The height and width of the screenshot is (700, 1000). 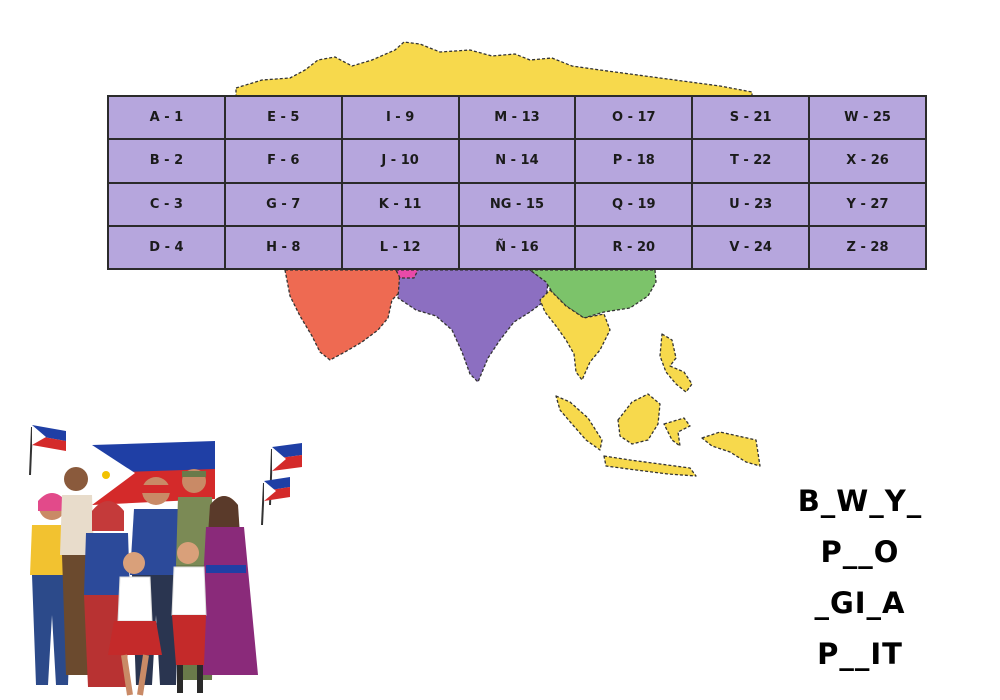 What do you see at coordinates (517, 161) in the screenshot?
I see `table-cell: N - 14` at bounding box center [517, 161].